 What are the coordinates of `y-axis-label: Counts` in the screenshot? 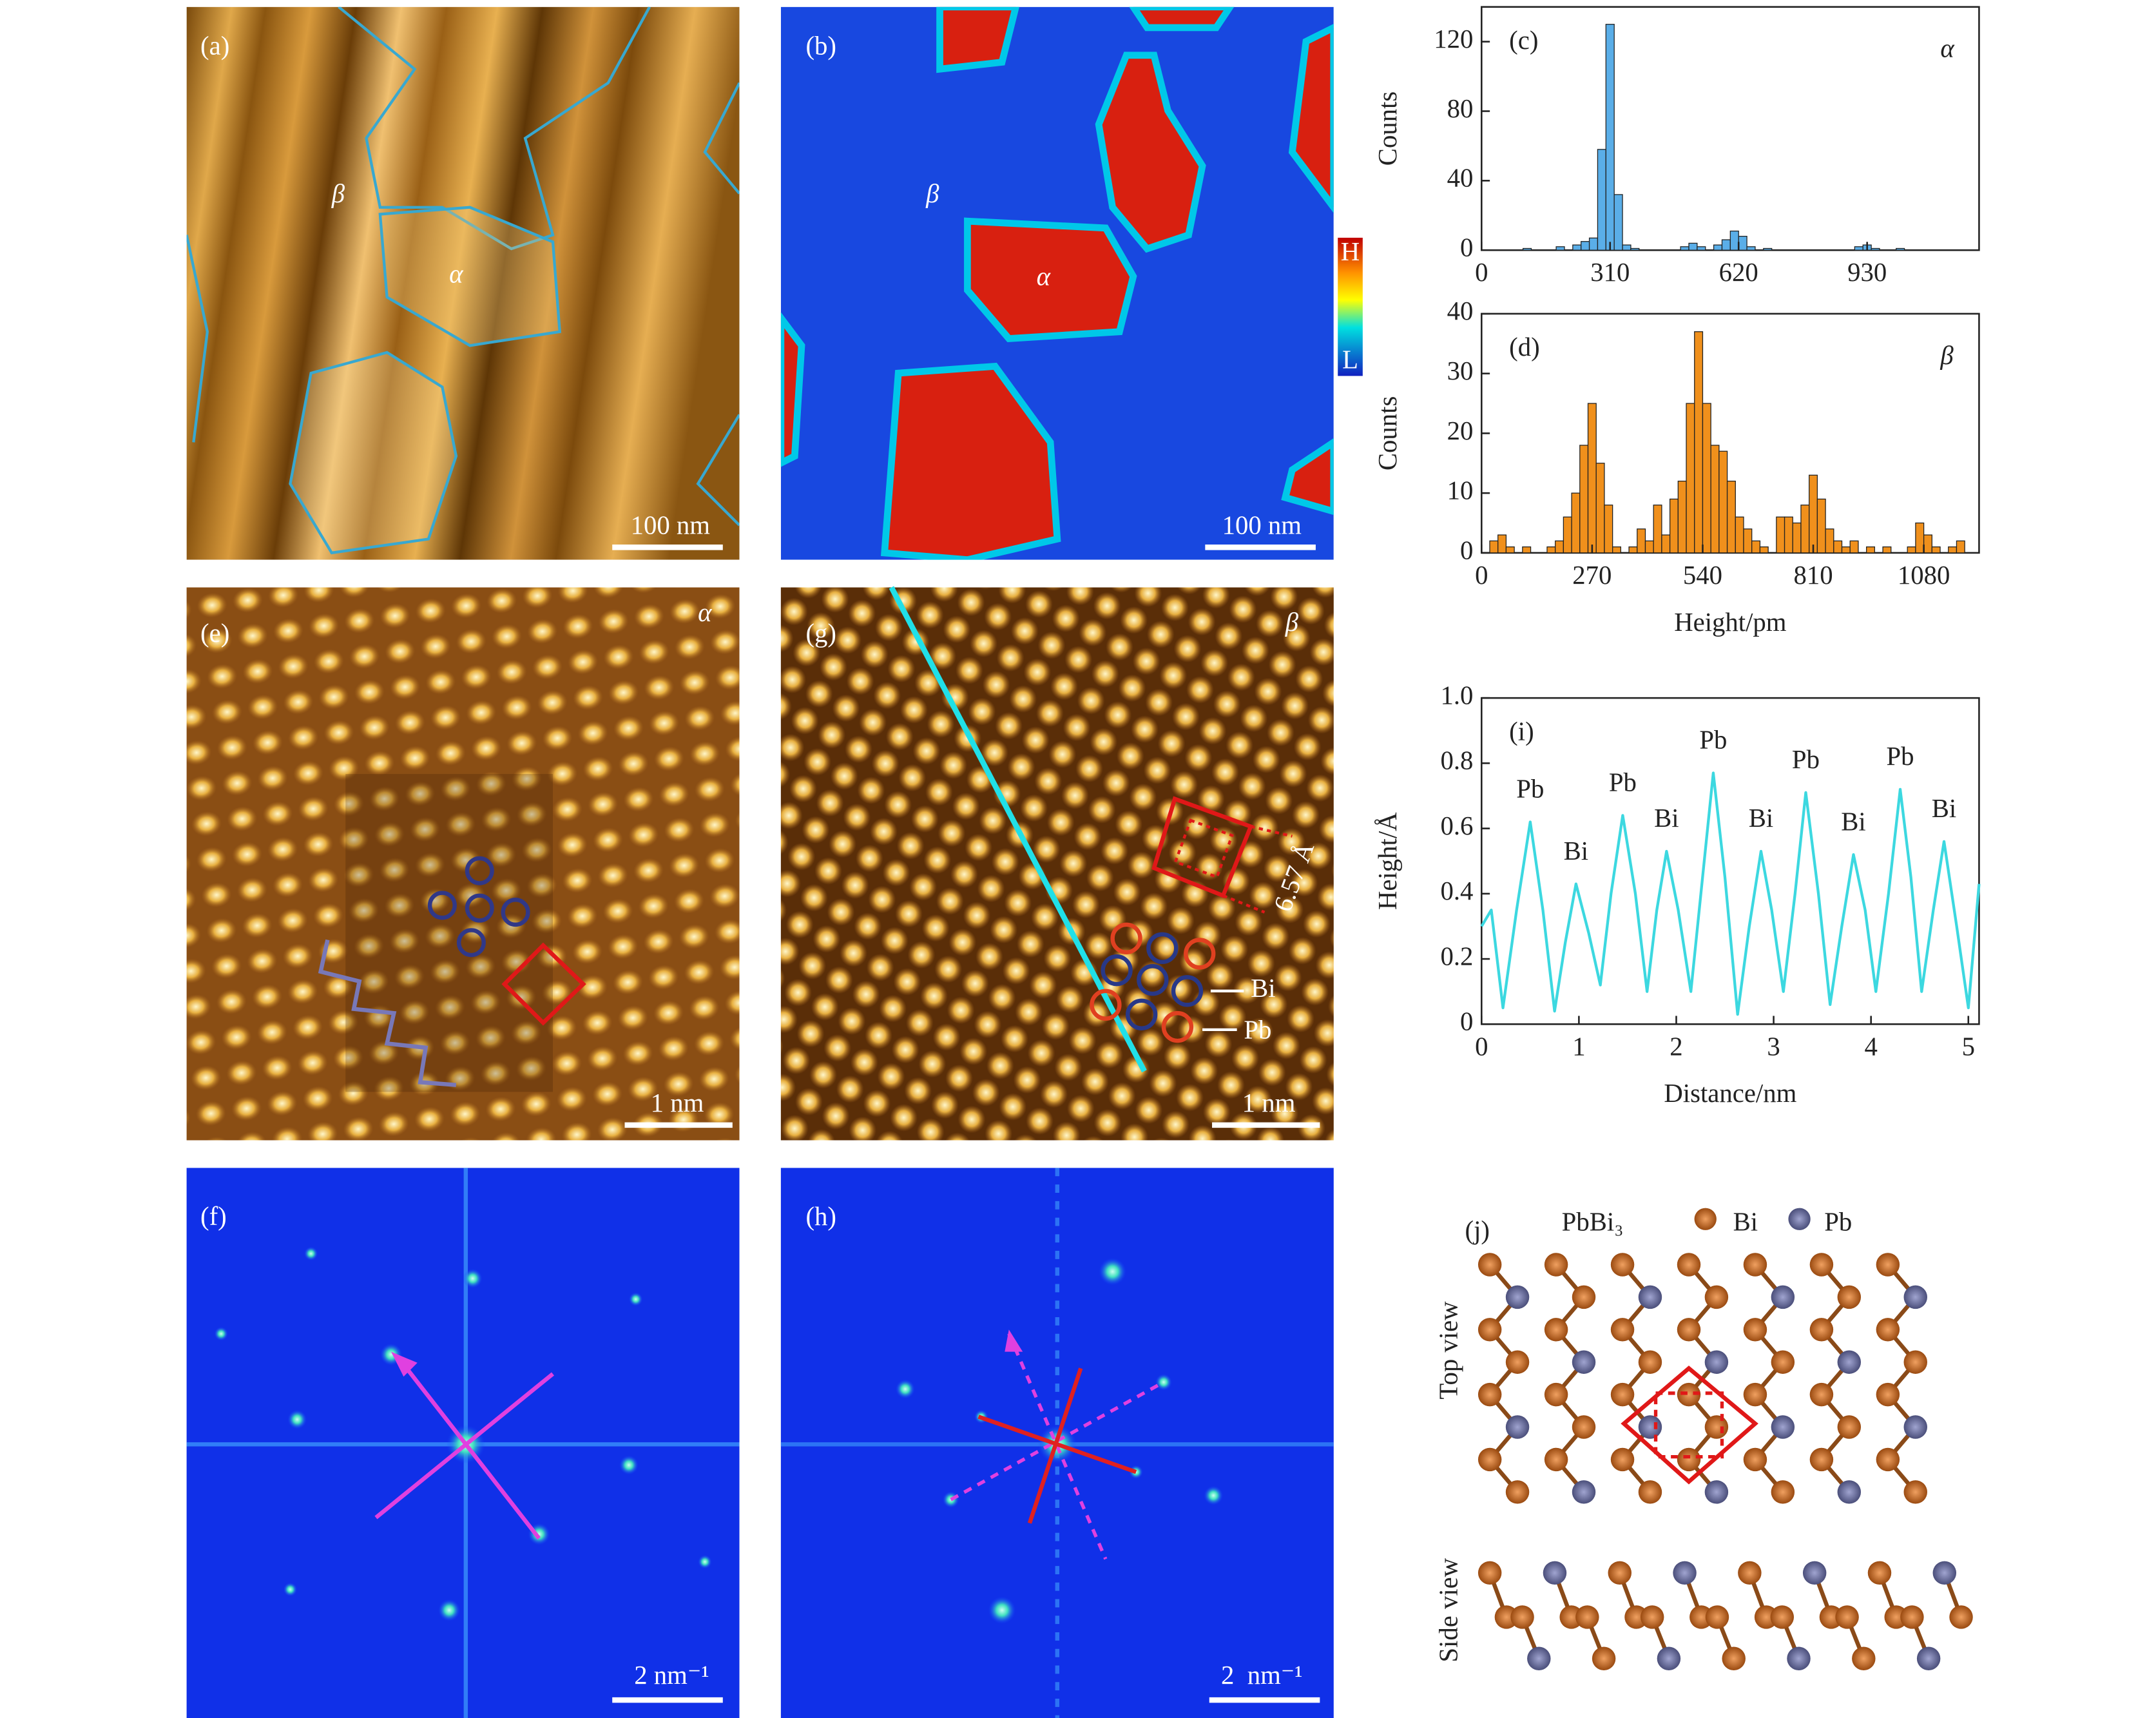 It's located at (1388, 129).